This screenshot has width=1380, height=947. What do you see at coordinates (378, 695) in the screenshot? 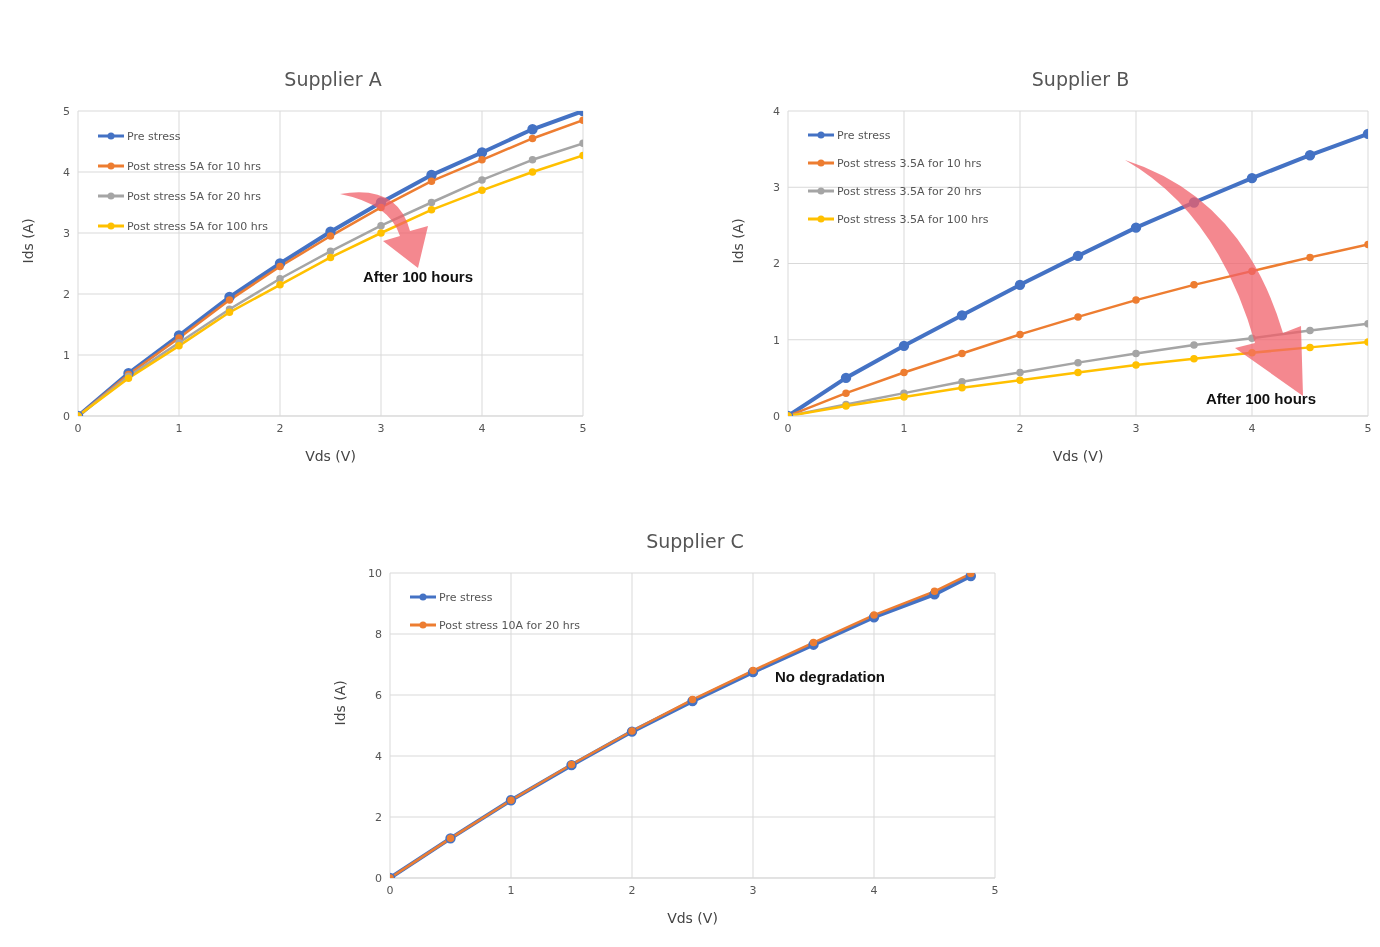
I see `y-tick-label: 6` at bounding box center [378, 695].